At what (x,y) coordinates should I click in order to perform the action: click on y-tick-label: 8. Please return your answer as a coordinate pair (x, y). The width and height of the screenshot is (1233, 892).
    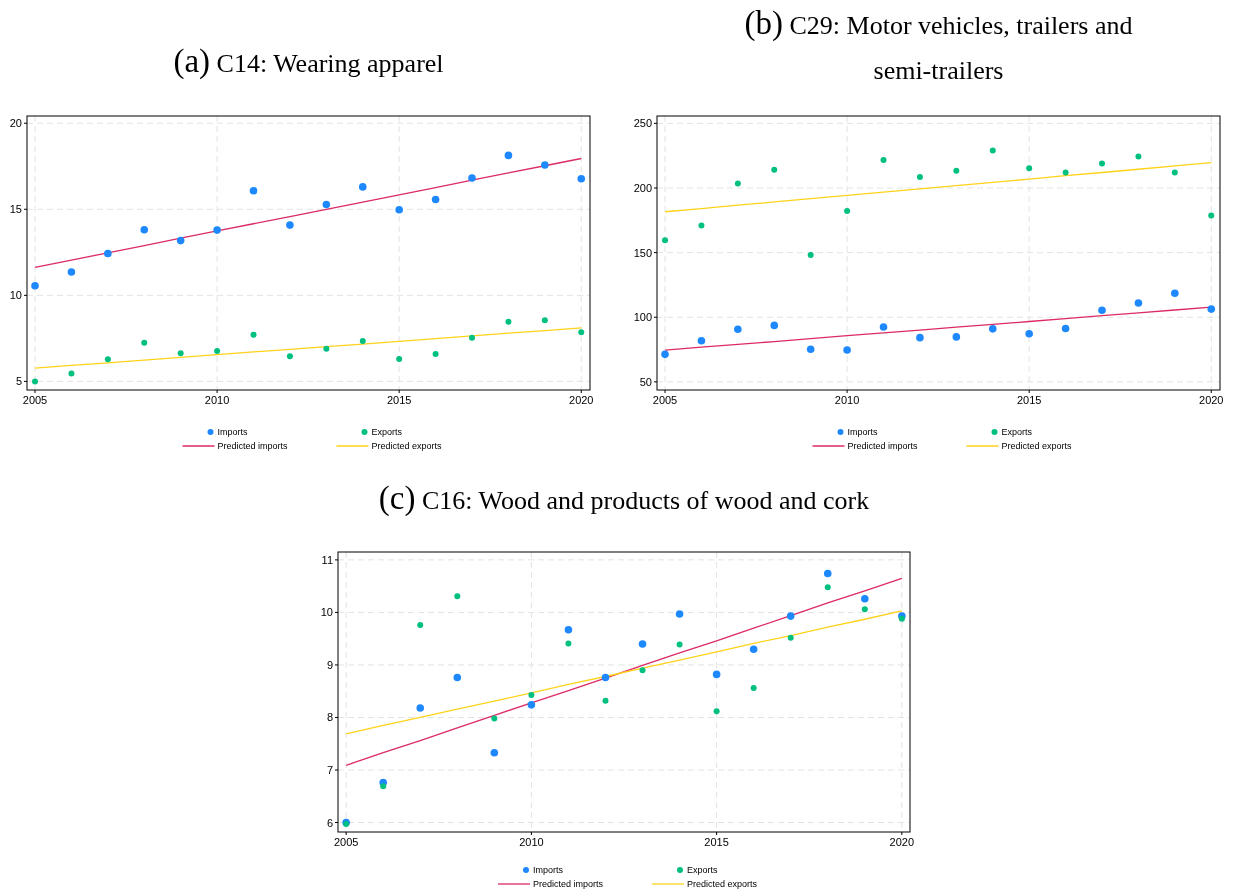
    Looking at the image, I should click on (329, 717).